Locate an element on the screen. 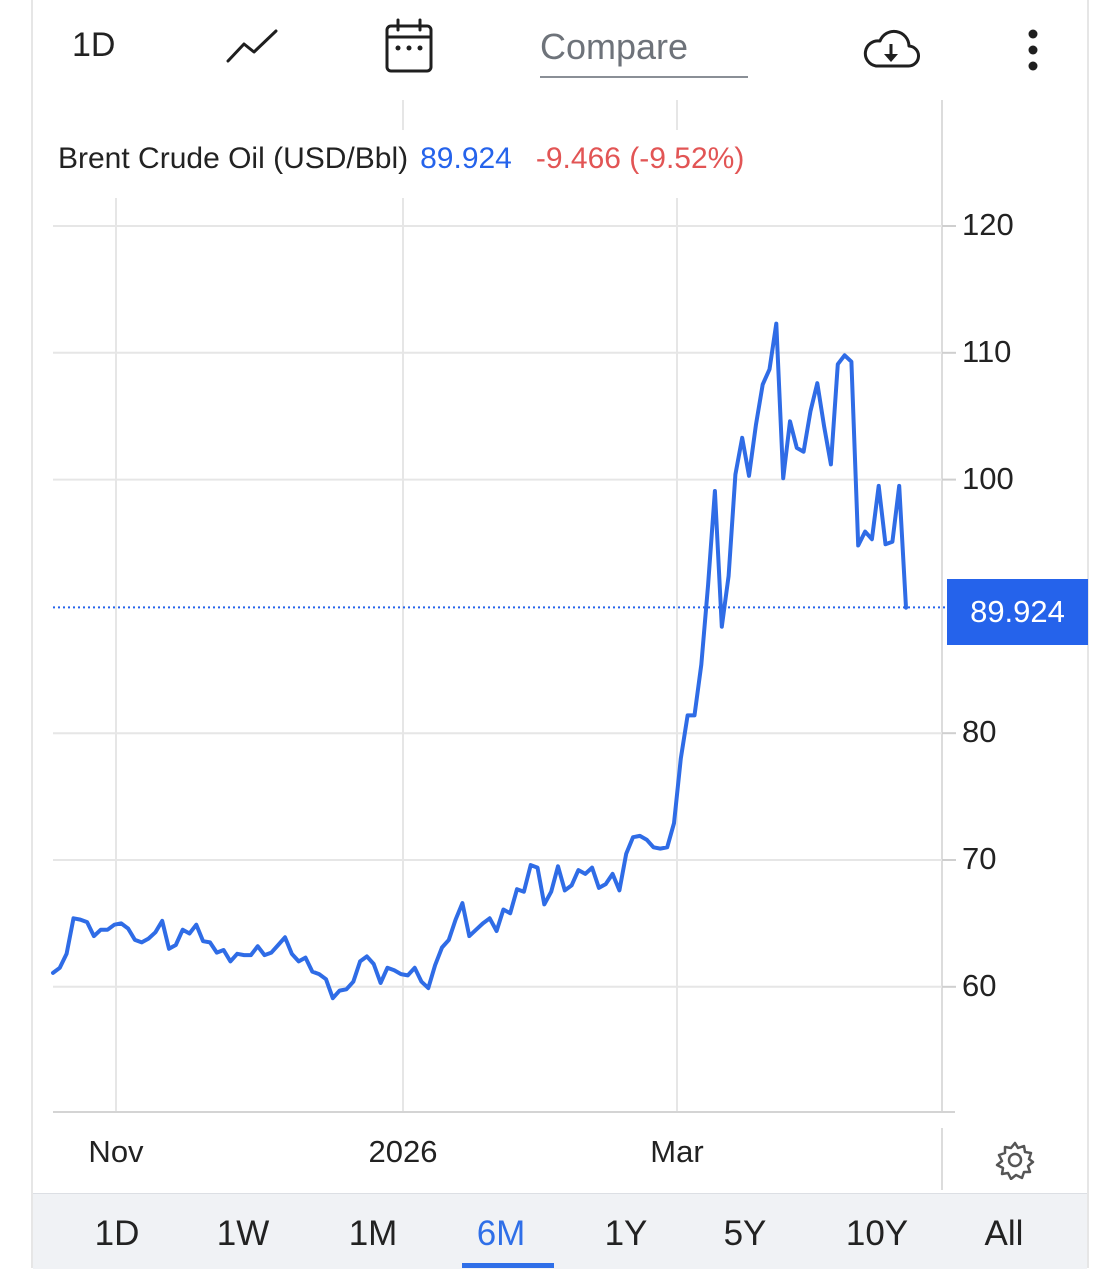  y-tick-label: 80 is located at coordinates (979, 732).